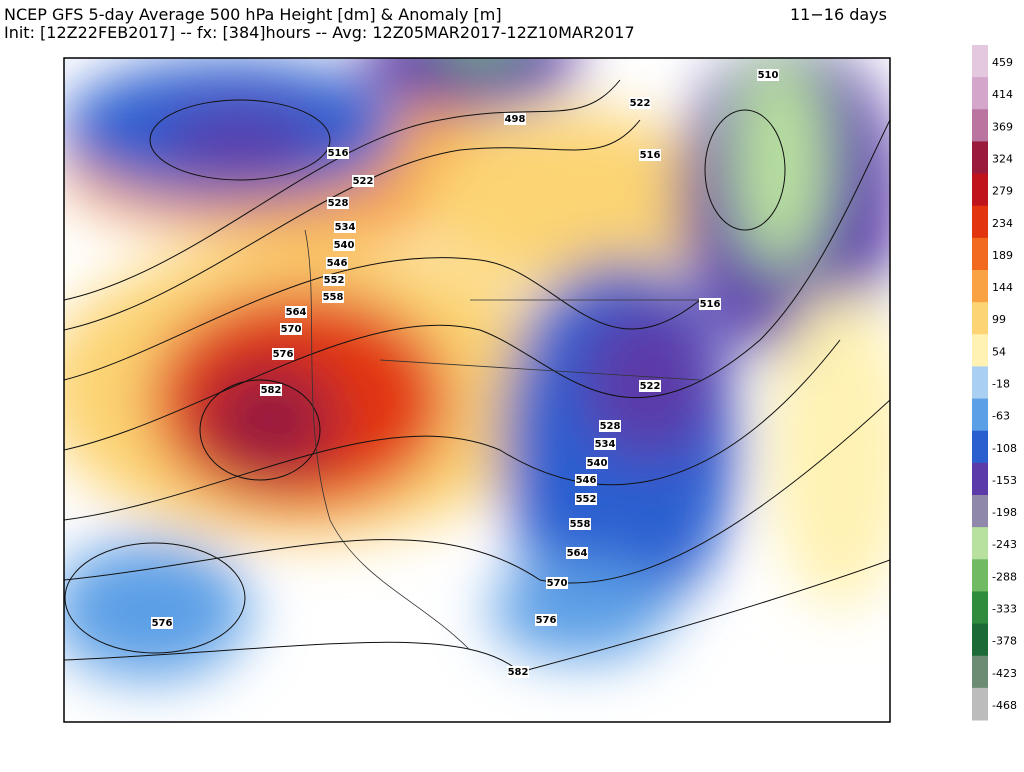  Describe the element at coordinates (999, 351) in the screenshot. I see `colorbar-label: 54` at that location.